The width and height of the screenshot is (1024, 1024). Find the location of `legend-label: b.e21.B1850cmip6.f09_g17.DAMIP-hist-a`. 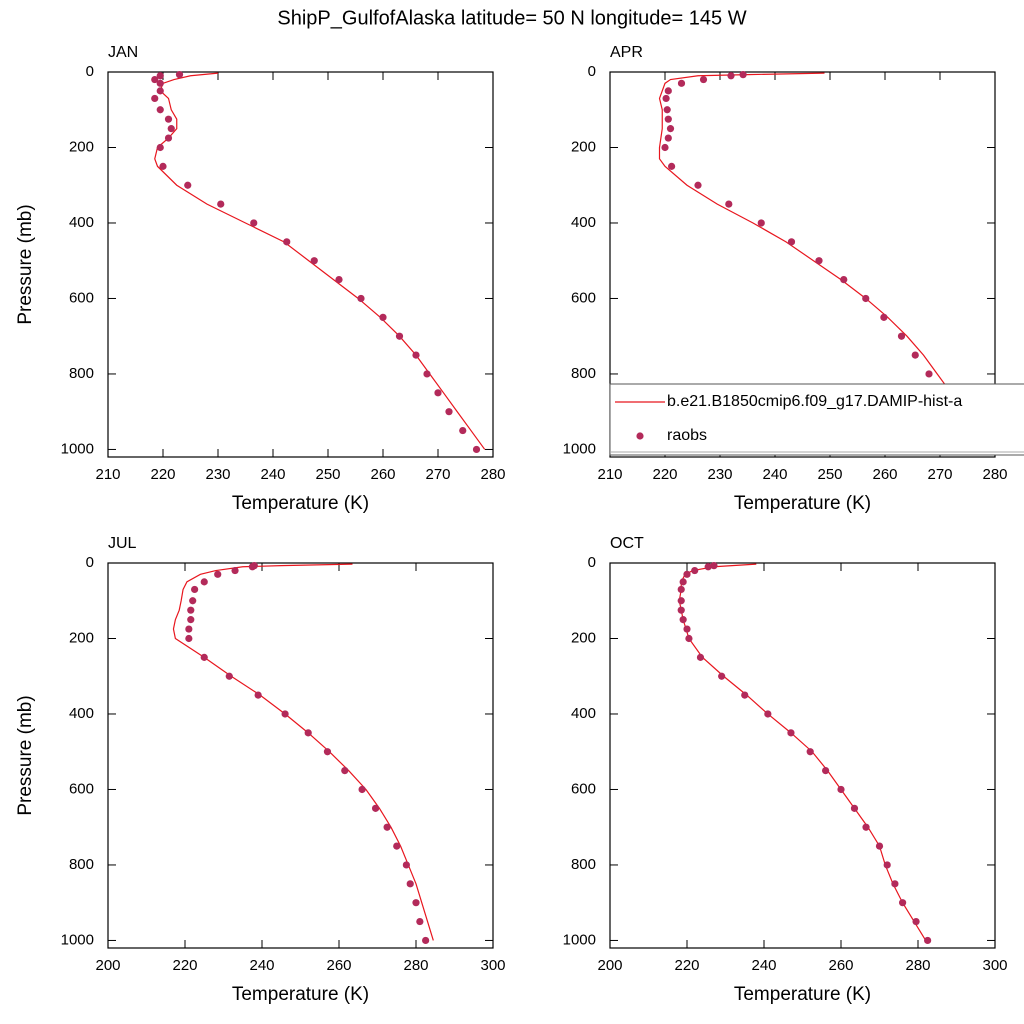

legend-label: b.e21.B1850cmip6.f09_g17.DAMIP-hist-a is located at coordinates (814, 401).